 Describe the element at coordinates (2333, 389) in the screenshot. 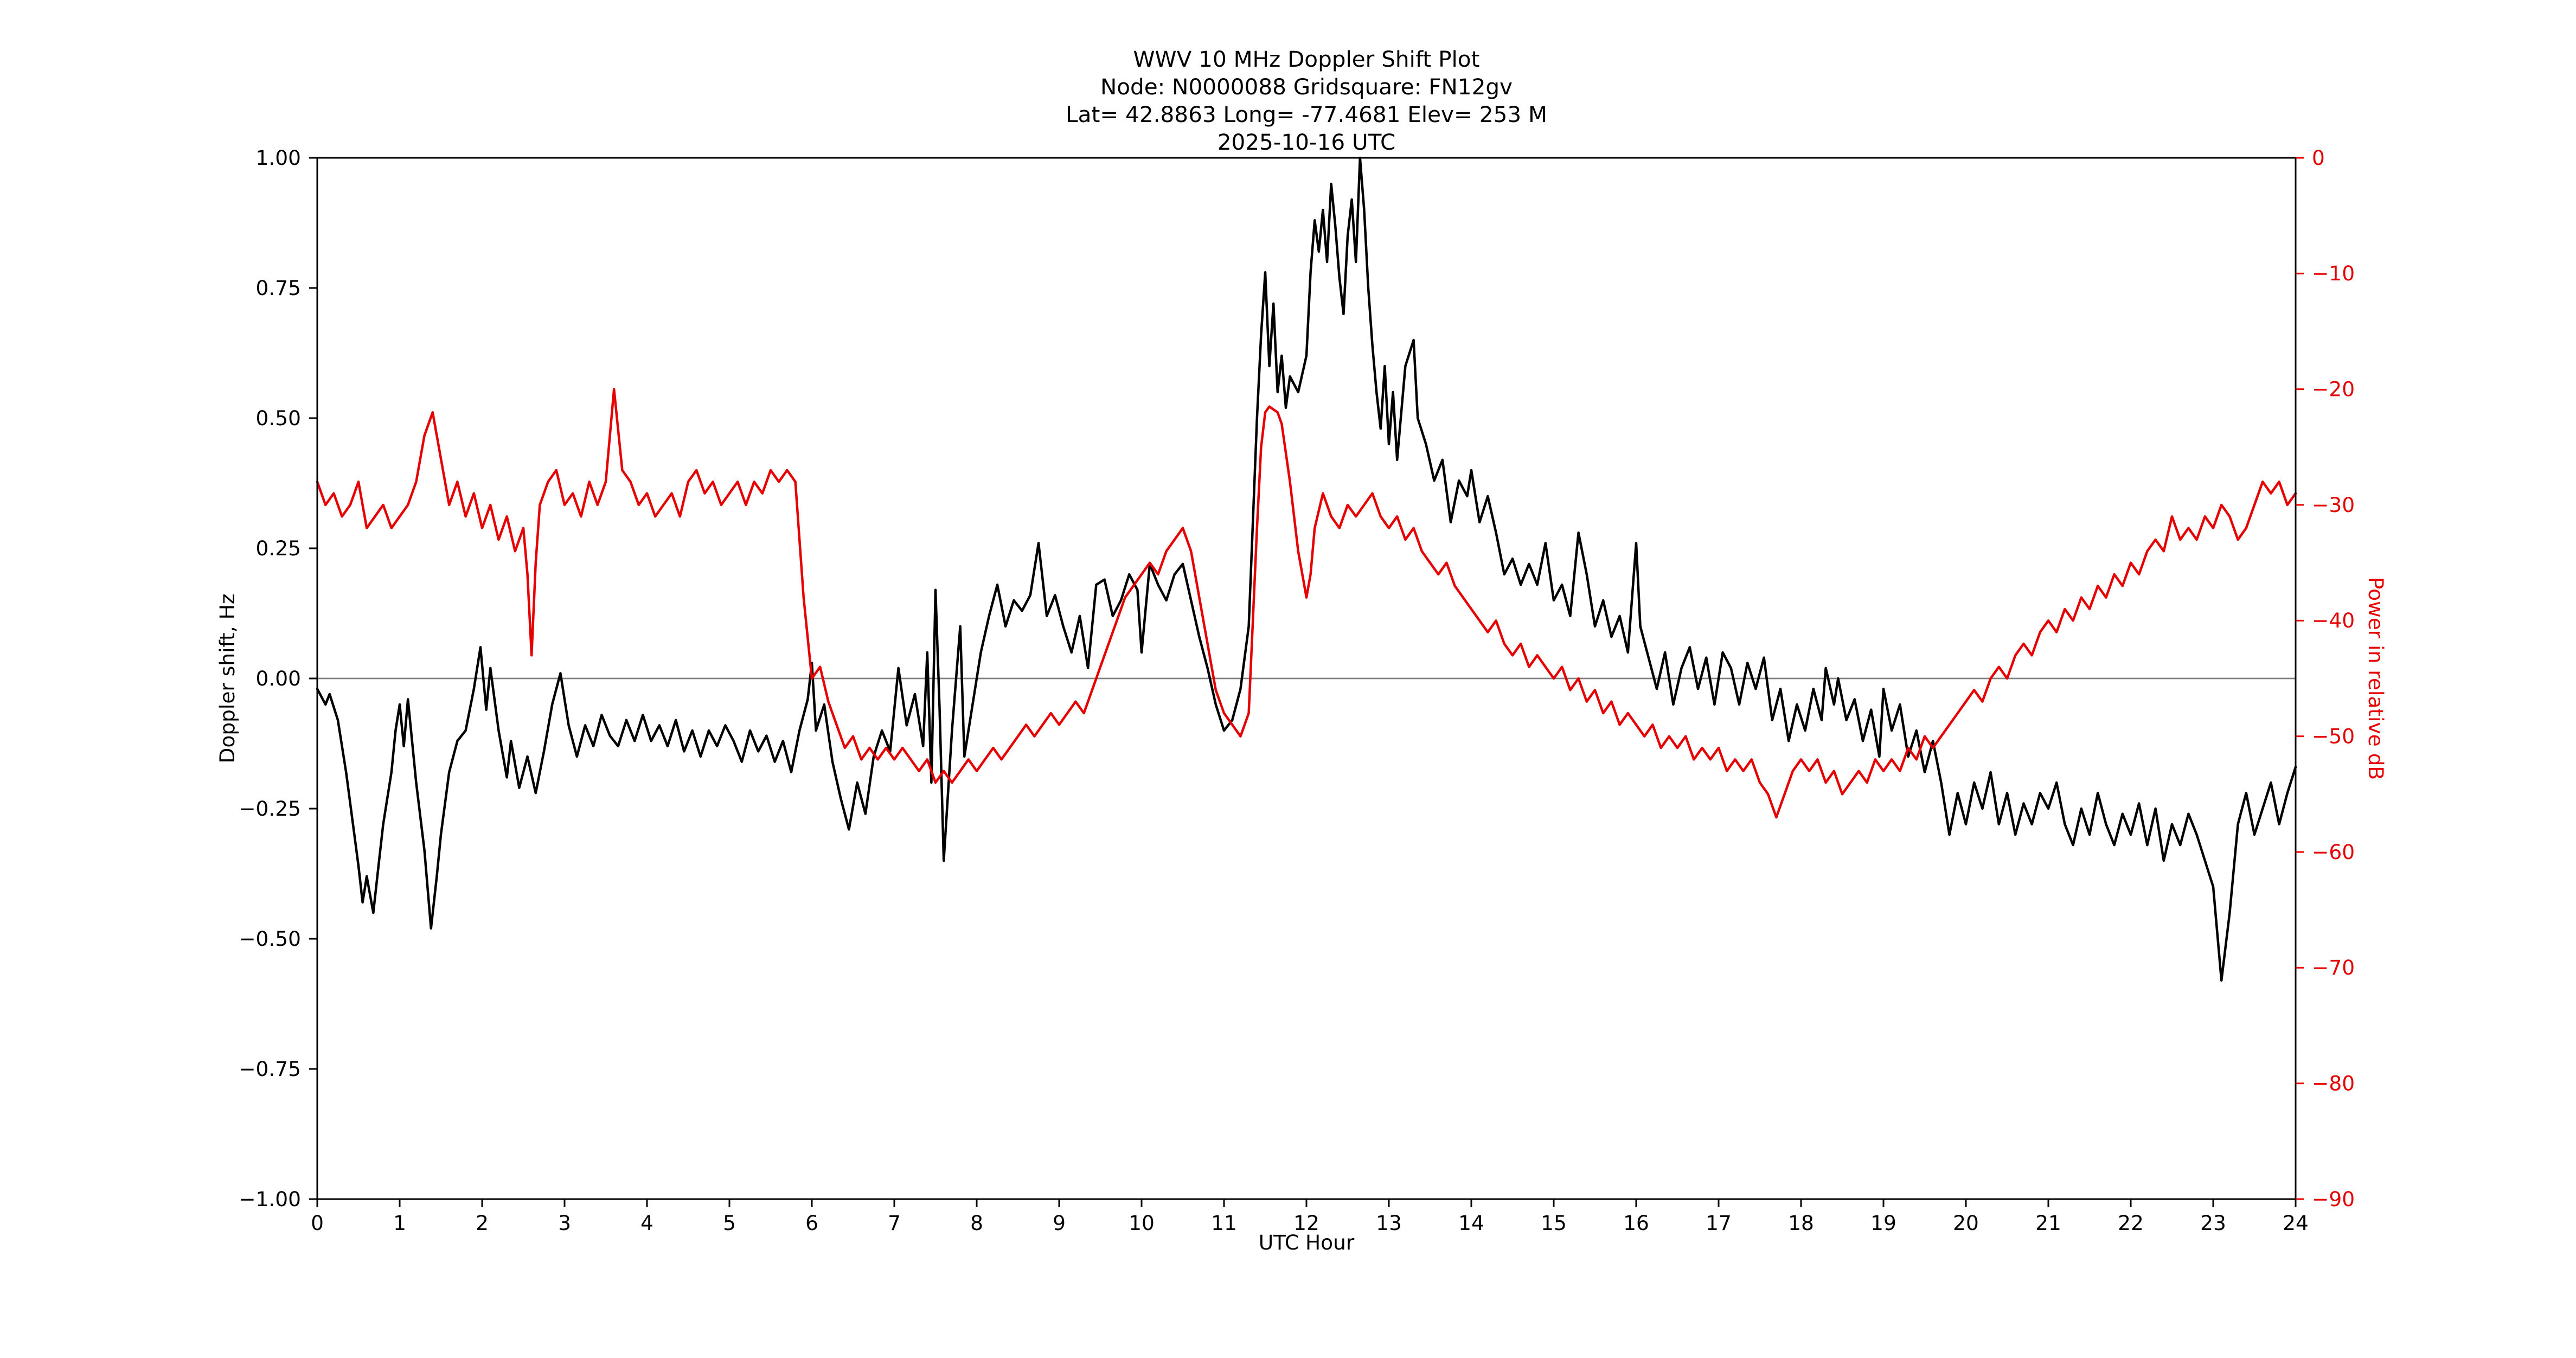

I see `y-right-tick-label: −20` at that location.